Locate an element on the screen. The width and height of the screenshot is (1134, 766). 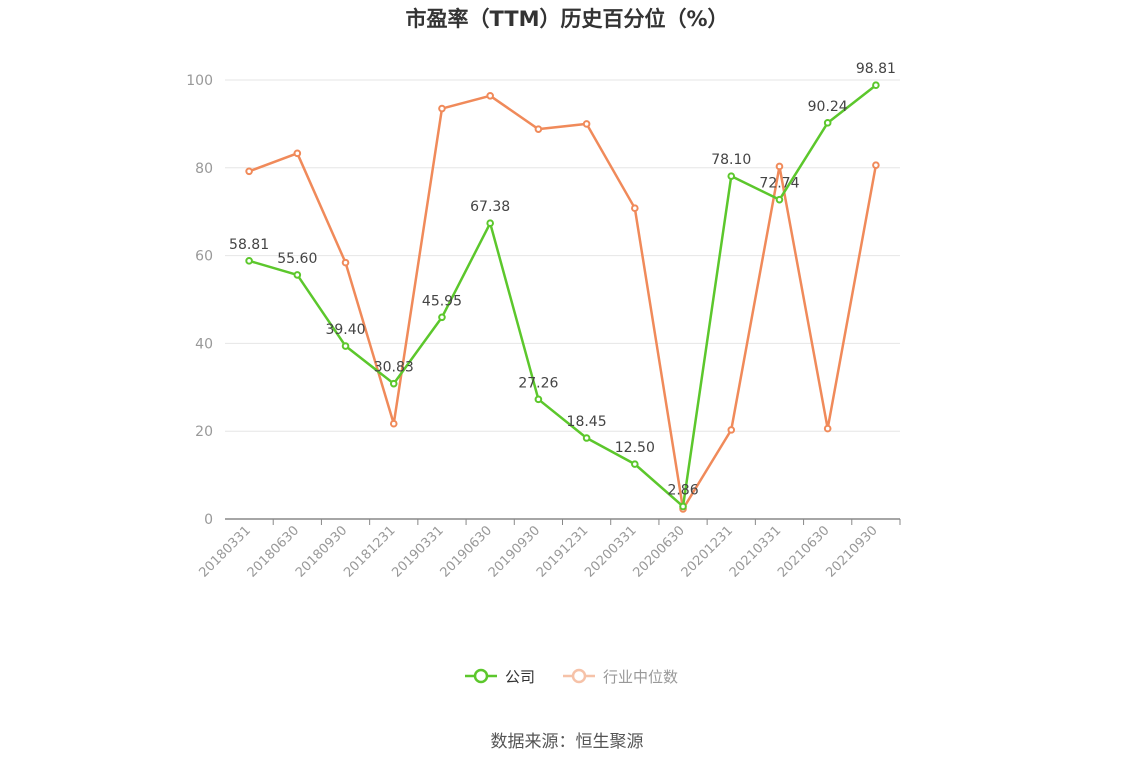
data-label: 72.74 is located at coordinates (779, 184).